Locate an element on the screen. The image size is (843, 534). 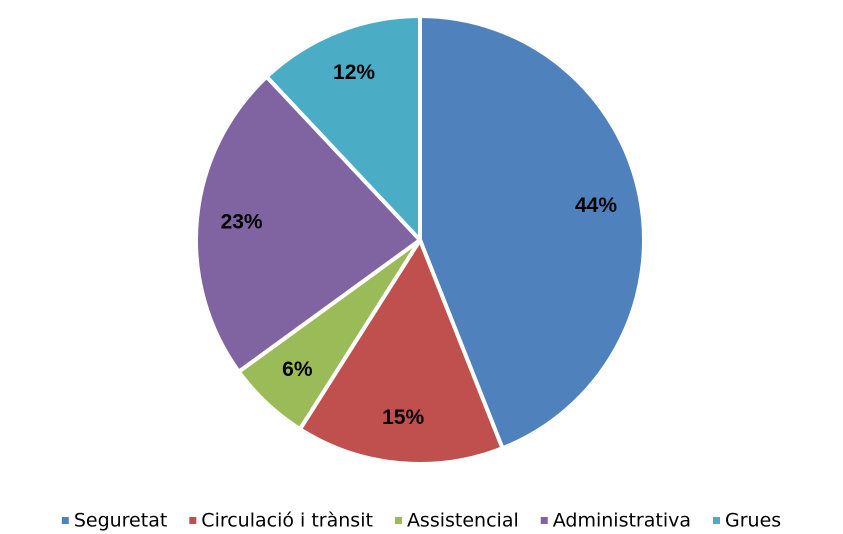
data-label: 15% is located at coordinates (403, 417).